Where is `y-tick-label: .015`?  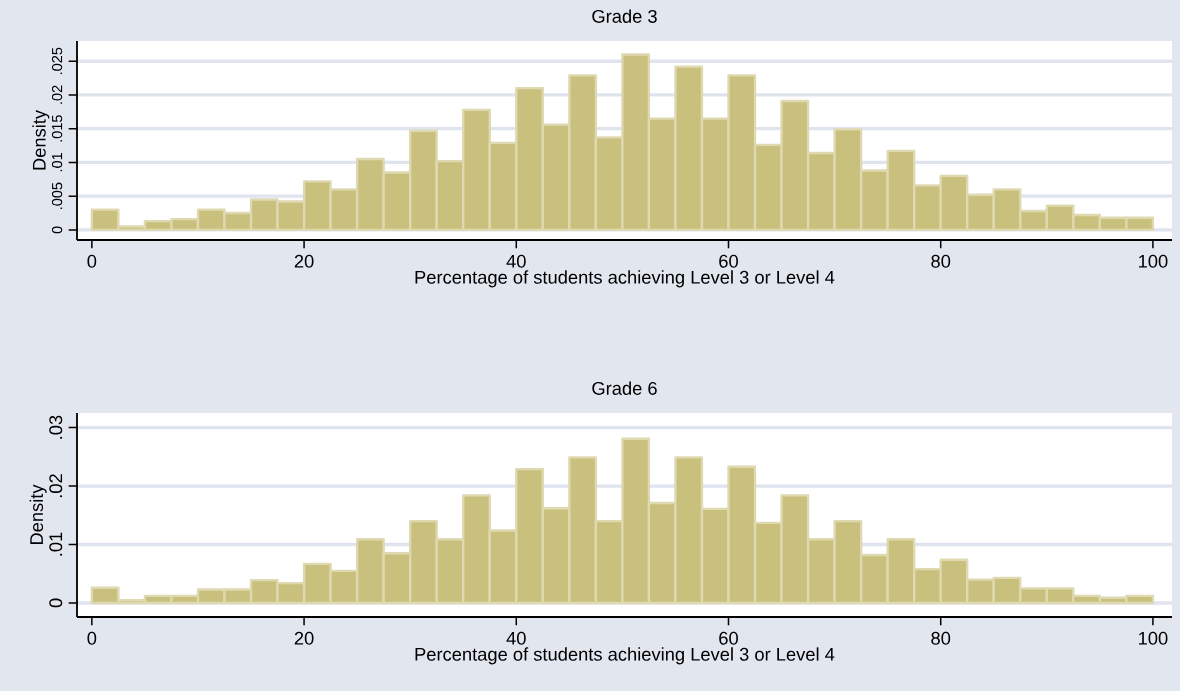 y-tick-label: .015 is located at coordinates (57, 128).